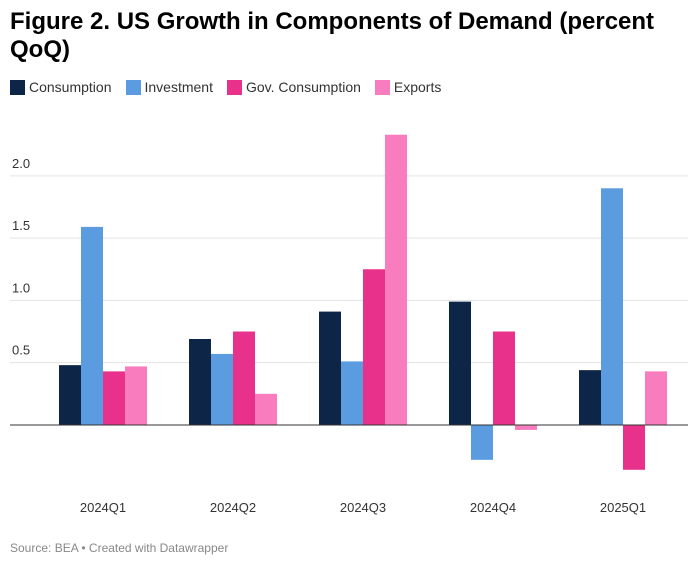  What do you see at coordinates (417, 87) in the screenshot?
I see `legend-label: Exports` at bounding box center [417, 87].